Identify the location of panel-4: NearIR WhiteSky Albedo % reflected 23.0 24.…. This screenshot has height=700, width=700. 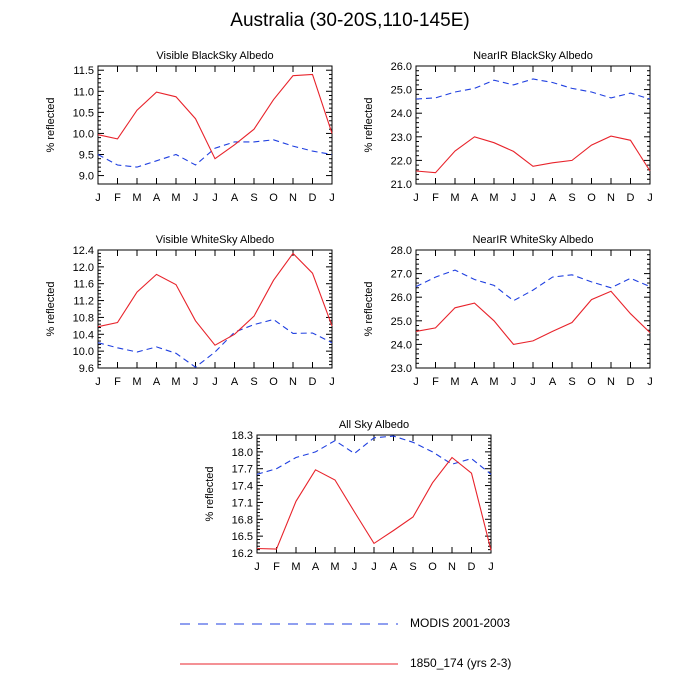
(508, 311).